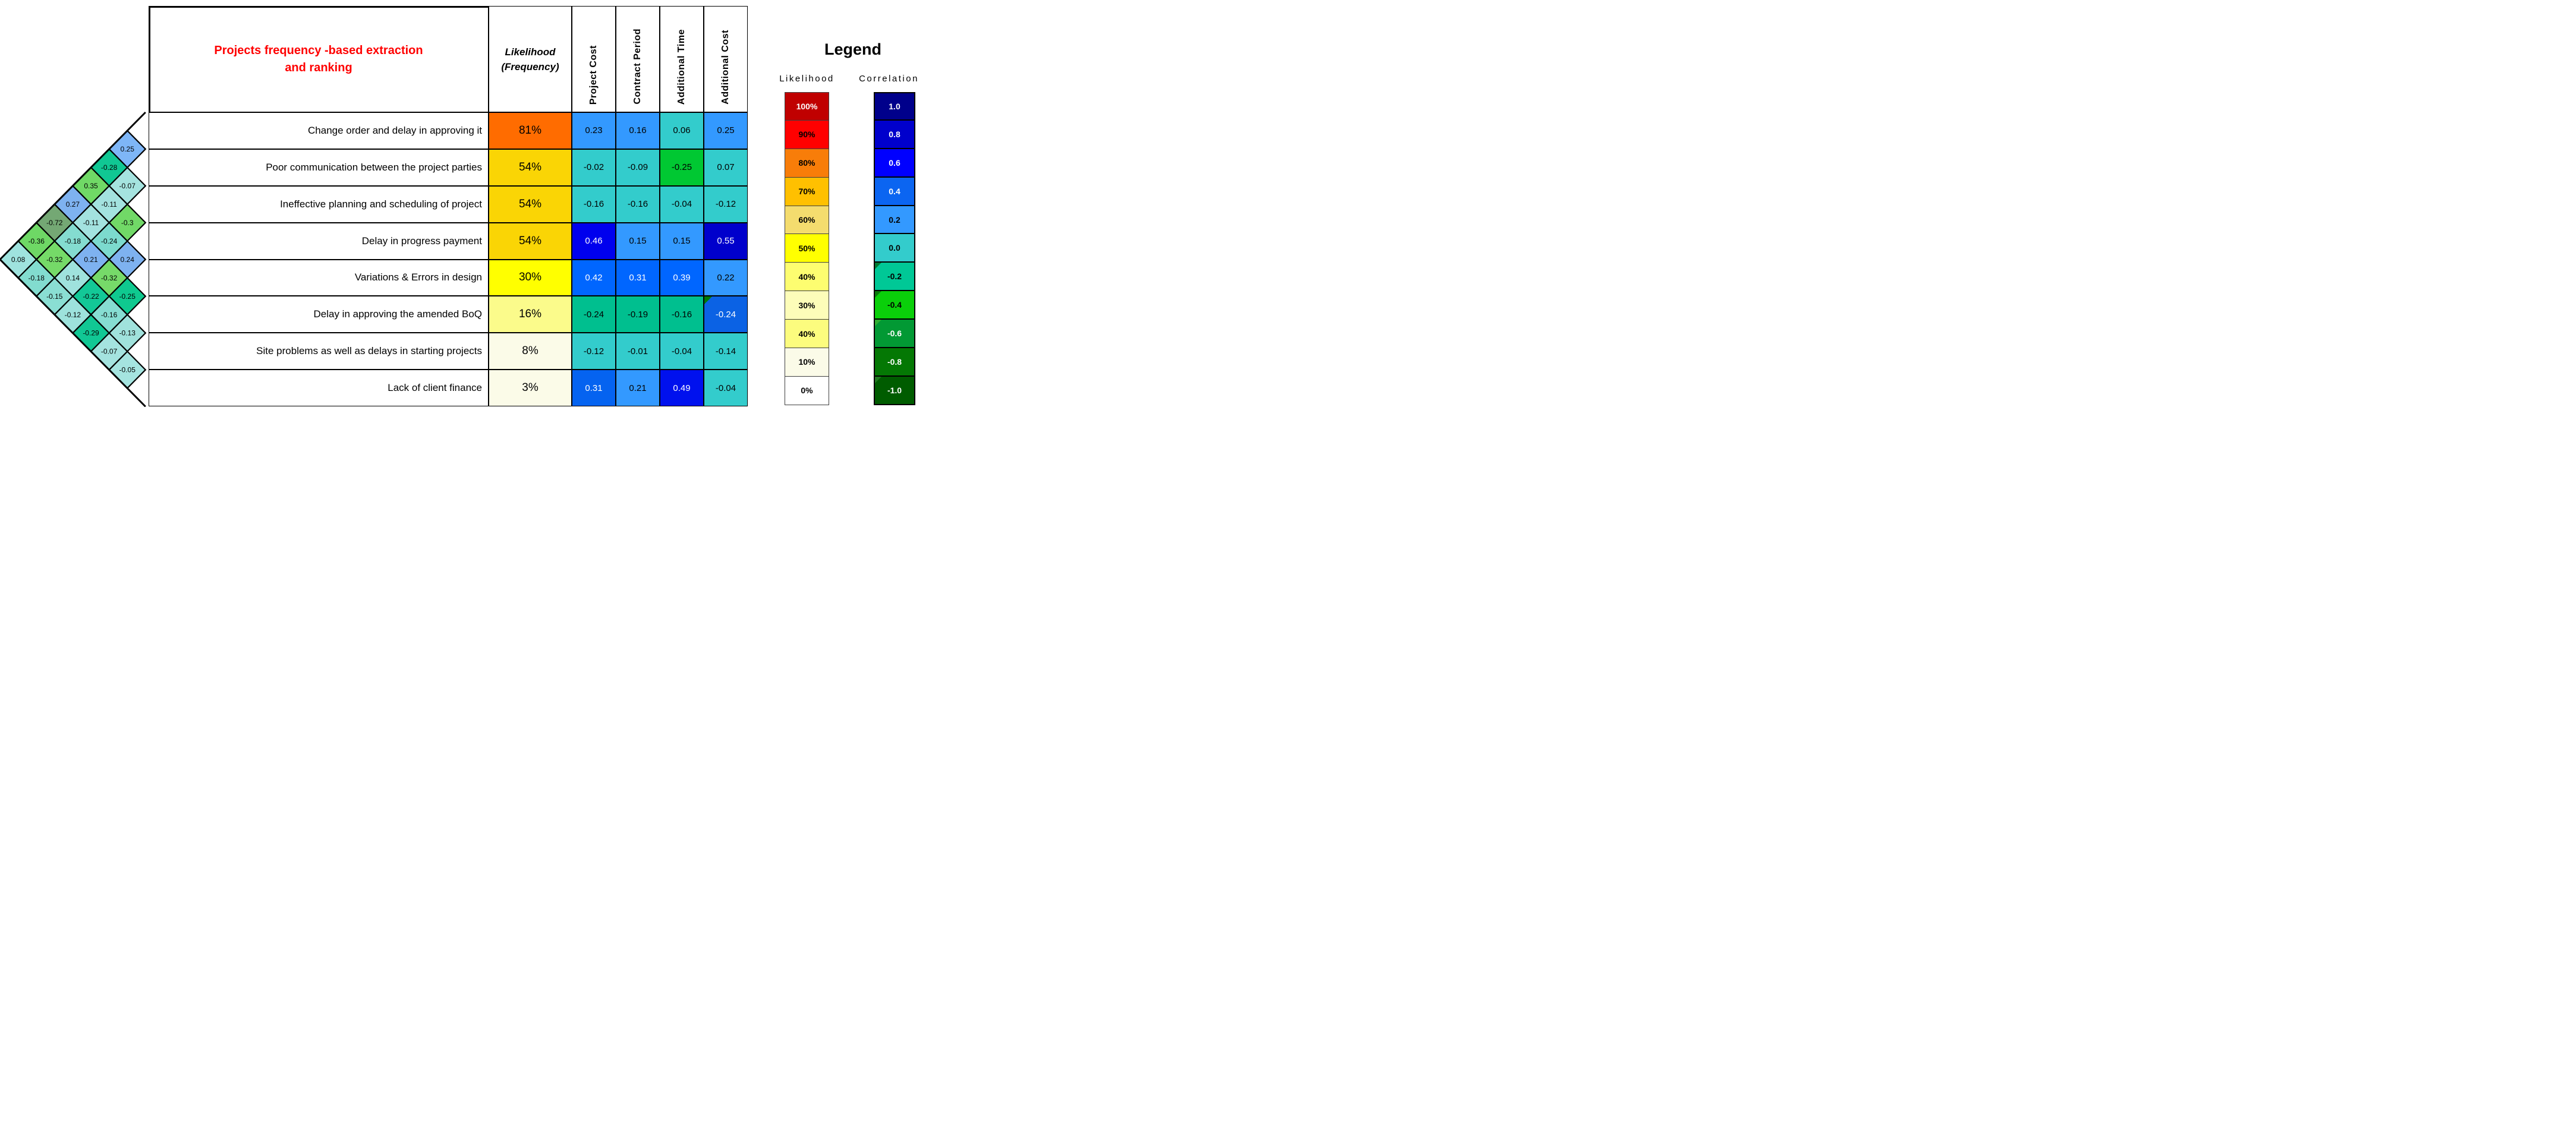 Image resolution: width=2576 pixels, height=1130 pixels. What do you see at coordinates (594, 130) in the screenshot?
I see `correlation-cell: 0.23` at bounding box center [594, 130].